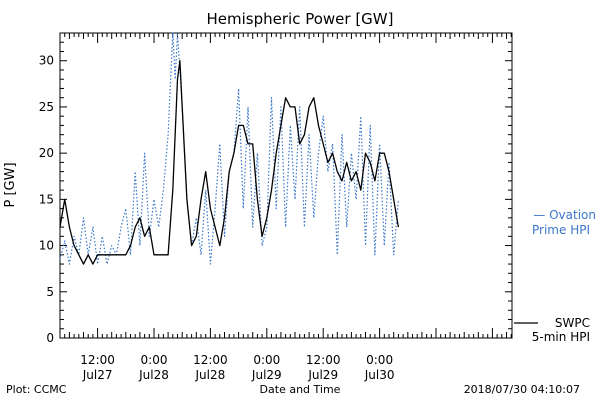 The image size is (600, 404). I want to click on legend-ovation-label: — Ovation, so click(564, 215).